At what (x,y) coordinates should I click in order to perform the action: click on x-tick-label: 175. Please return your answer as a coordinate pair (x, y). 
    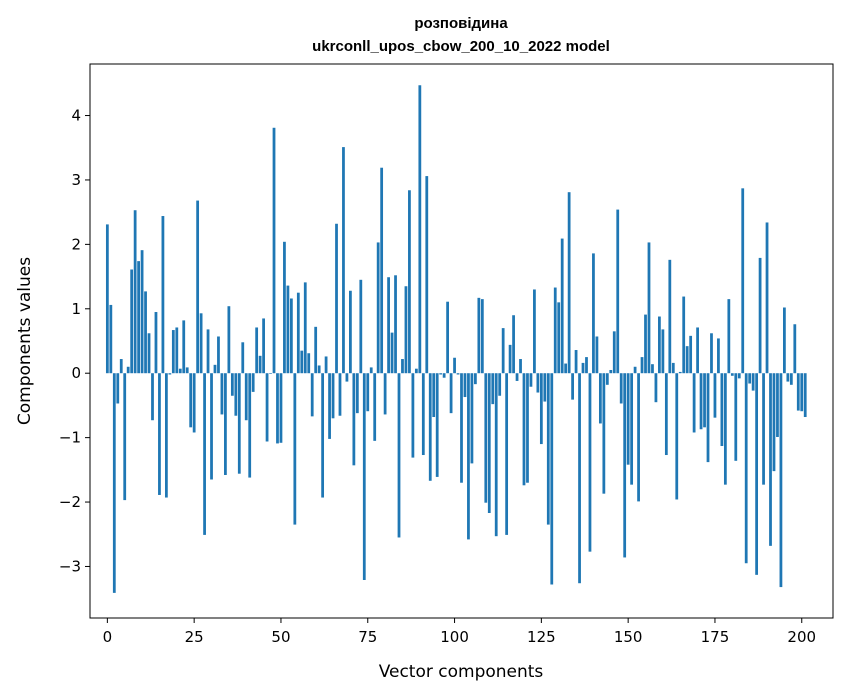
    Looking at the image, I should click on (715, 637).